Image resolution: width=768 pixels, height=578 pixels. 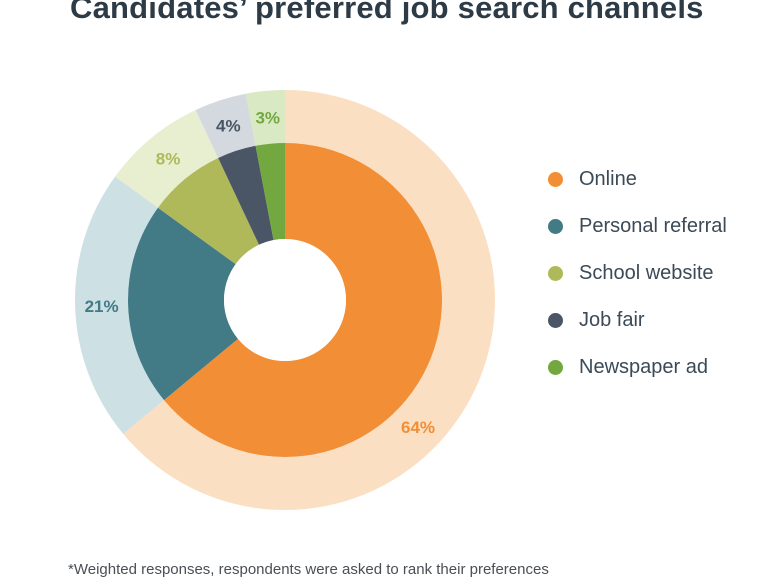 I want to click on legend-item-newspaper-ad: Newspaper ad, so click(x=637, y=367).